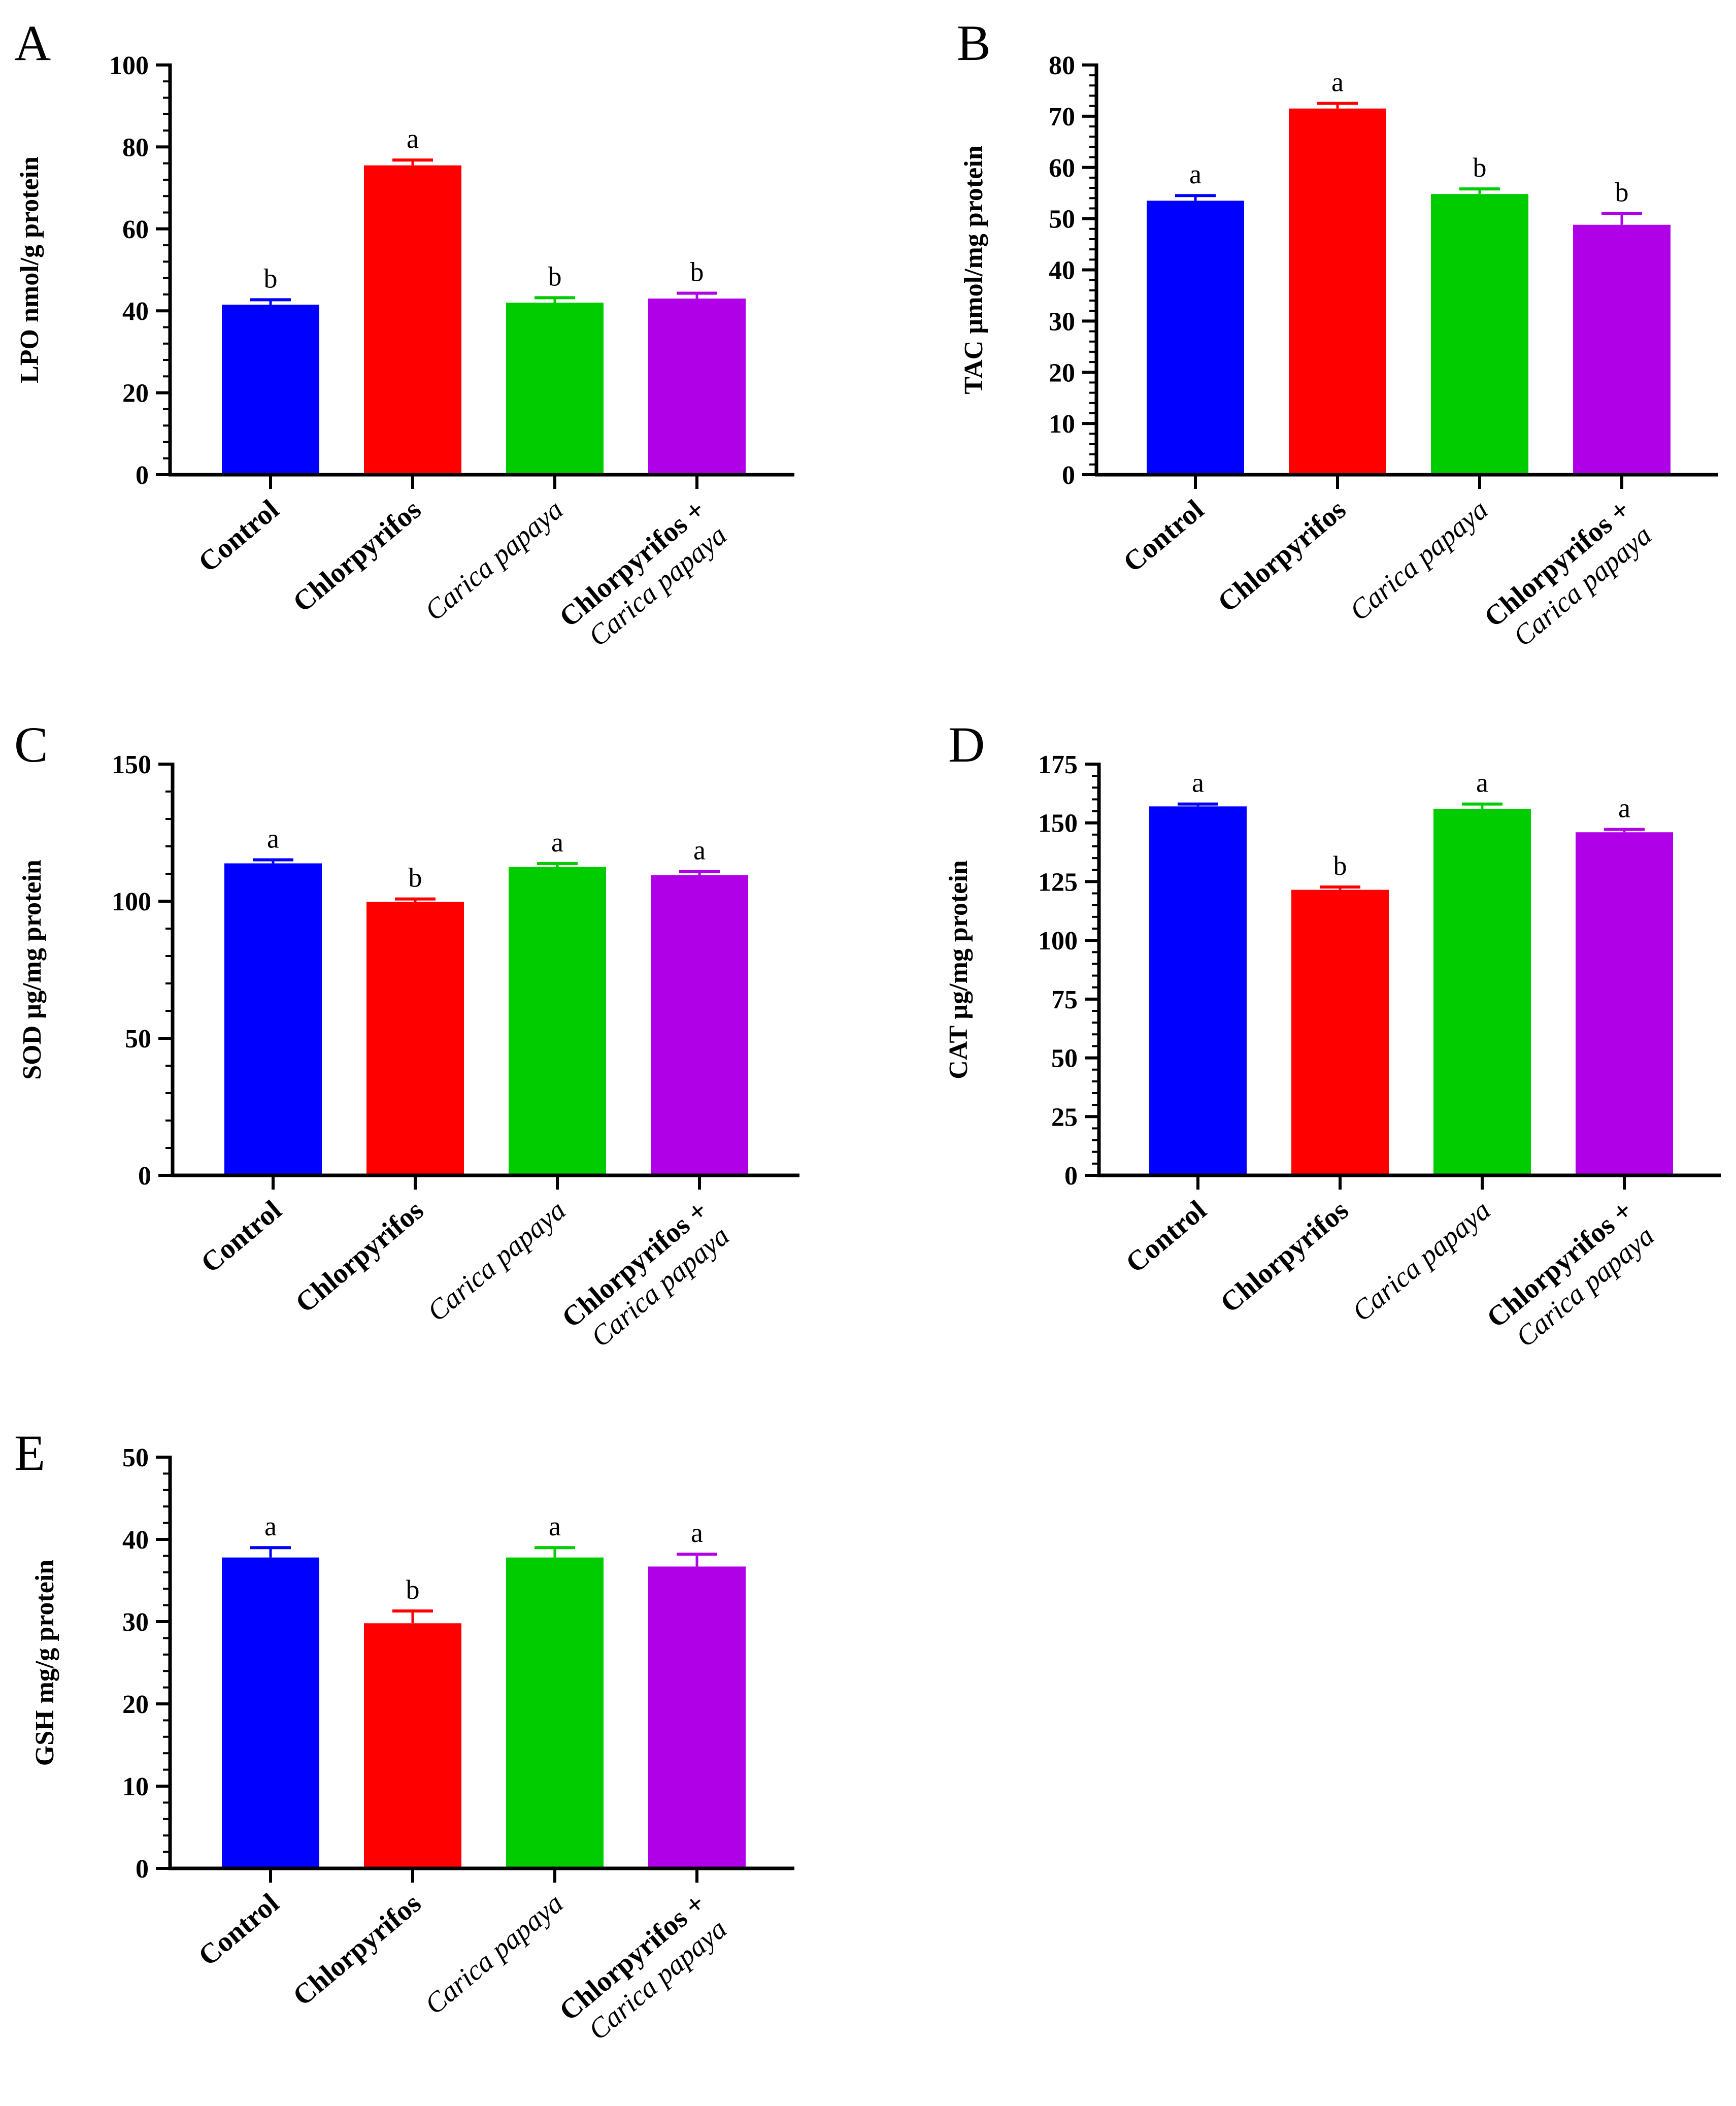 This screenshot has width=1736, height=2106. What do you see at coordinates (1064, 999) in the screenshot?
I see `y-tick-label: 75` at bounding box center [1064, 999].